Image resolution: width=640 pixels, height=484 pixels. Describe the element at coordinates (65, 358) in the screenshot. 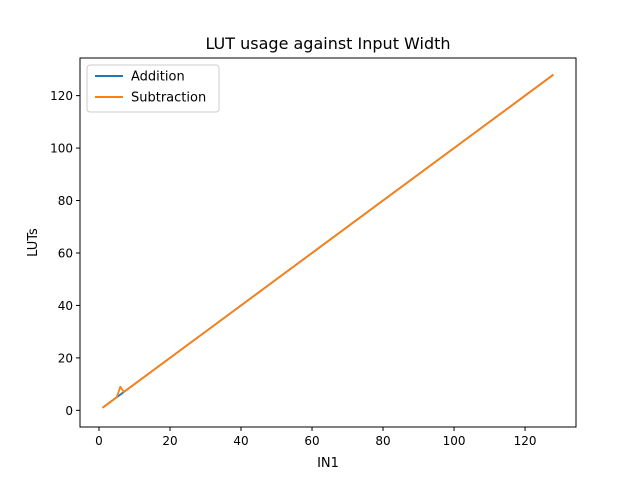

I see `y-tick-label: 20` at that location.